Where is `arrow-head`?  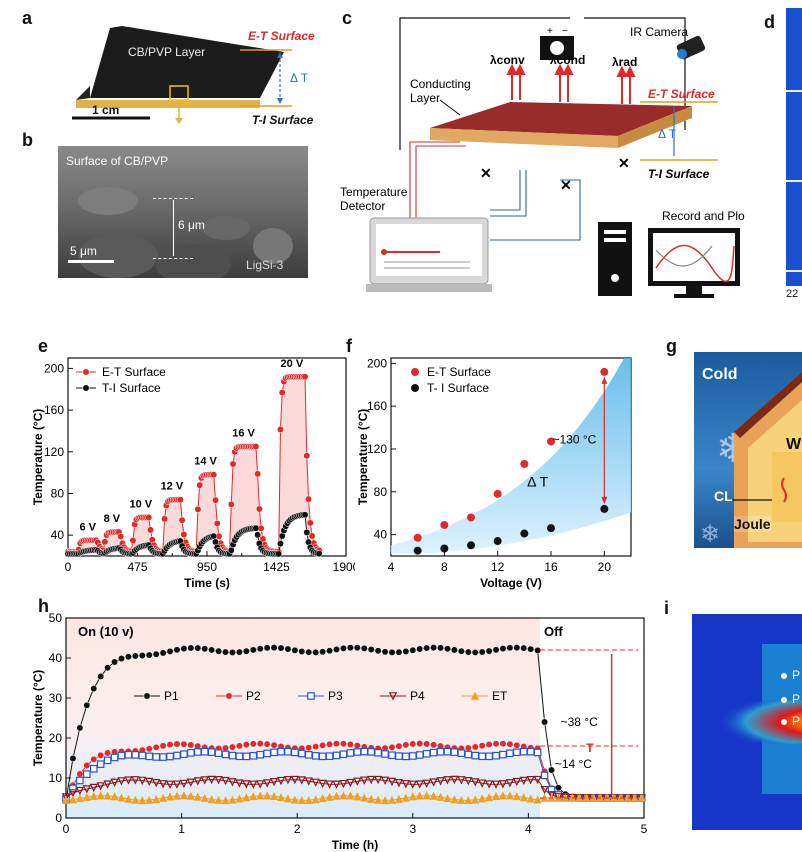 arrow-head is located at coordinates (604, 500).